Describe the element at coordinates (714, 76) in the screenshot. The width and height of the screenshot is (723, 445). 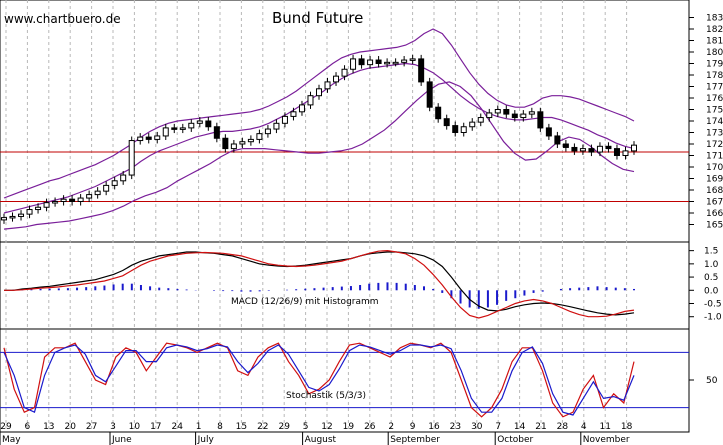
I see `price-y-tick-label: 178` at that location.